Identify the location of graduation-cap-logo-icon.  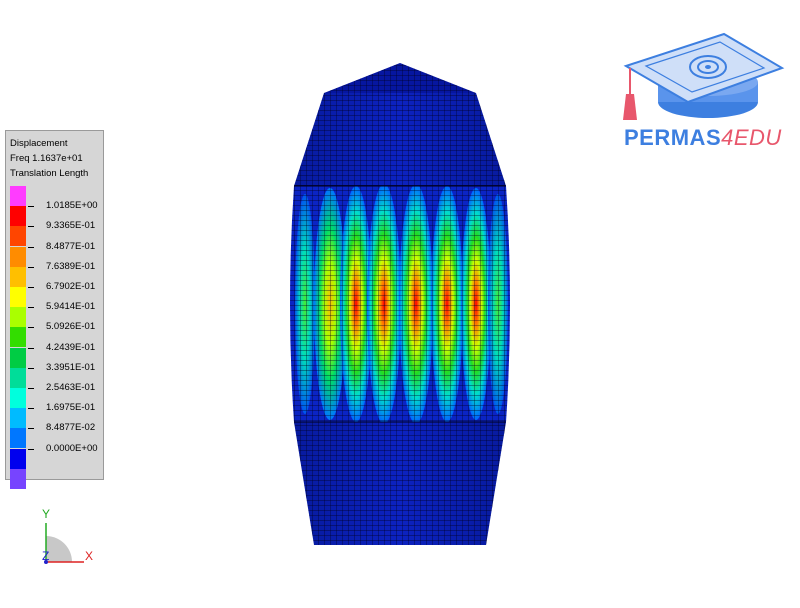
(704, 76).